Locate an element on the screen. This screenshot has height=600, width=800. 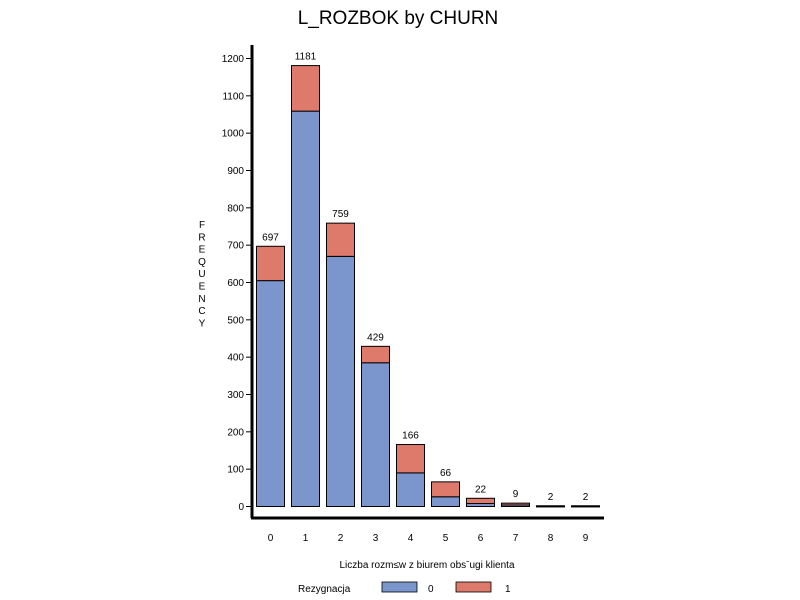
x-tick-label: 1 is located at coordinates (306, 538).